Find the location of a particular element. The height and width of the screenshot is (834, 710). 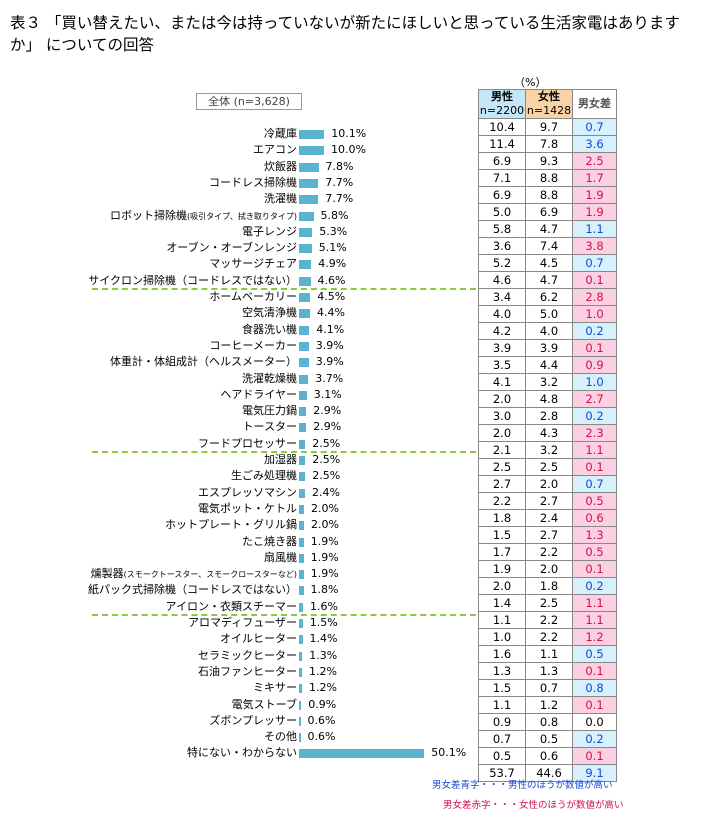

male-value: 1.5 is located at coordinates (502, 535).